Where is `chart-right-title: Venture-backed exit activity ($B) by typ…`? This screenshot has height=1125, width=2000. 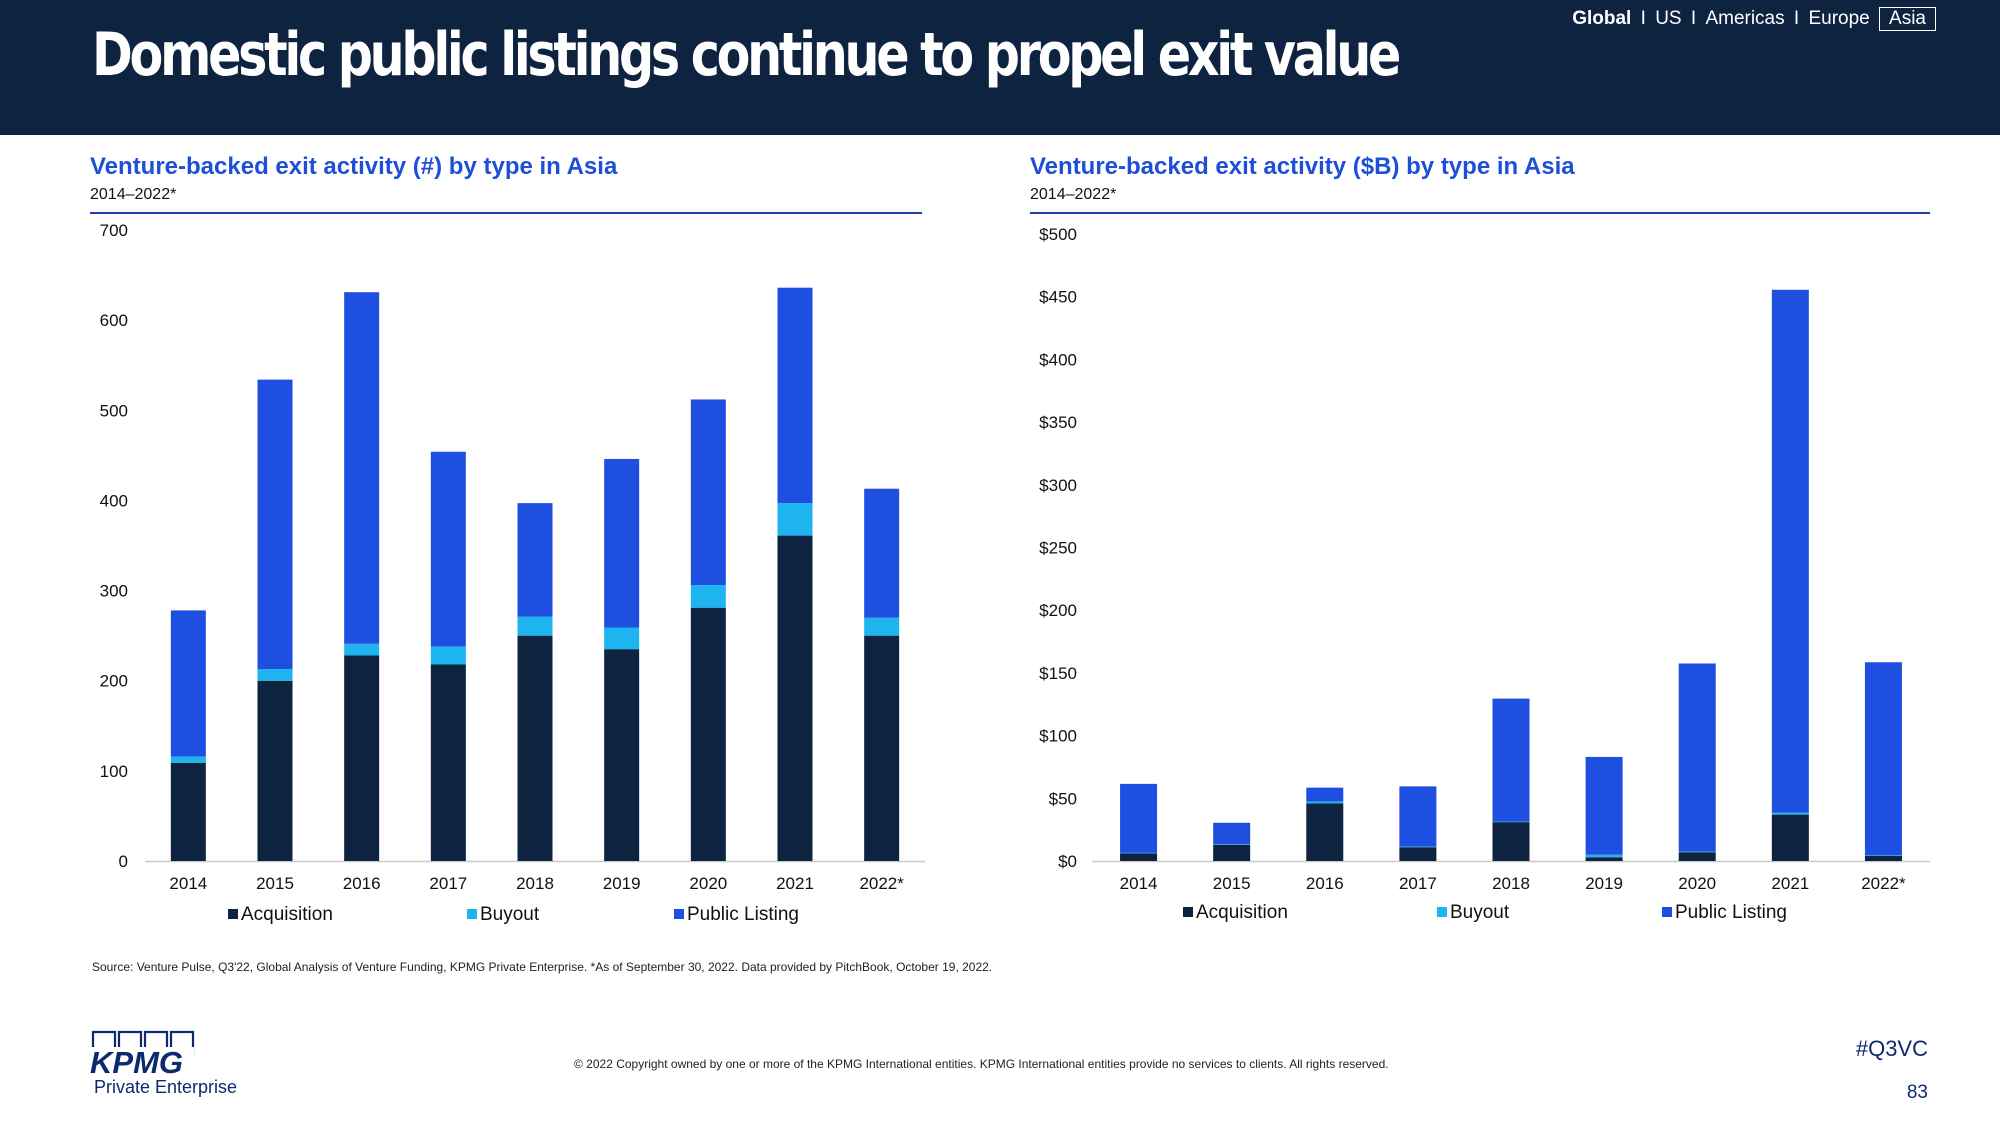 chart-right-title: Venture-backed exit activity ($B) by typ… is located at coordinates (1302, 166).